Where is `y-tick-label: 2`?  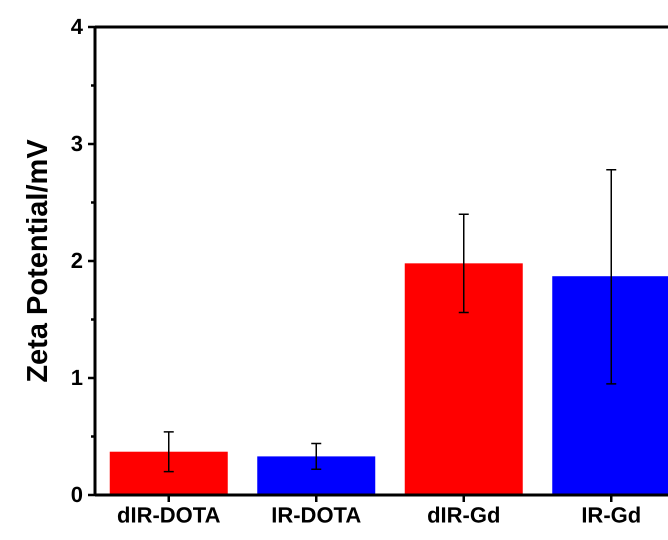
y-tick-label: 2 is located at coordinates (76, 261).